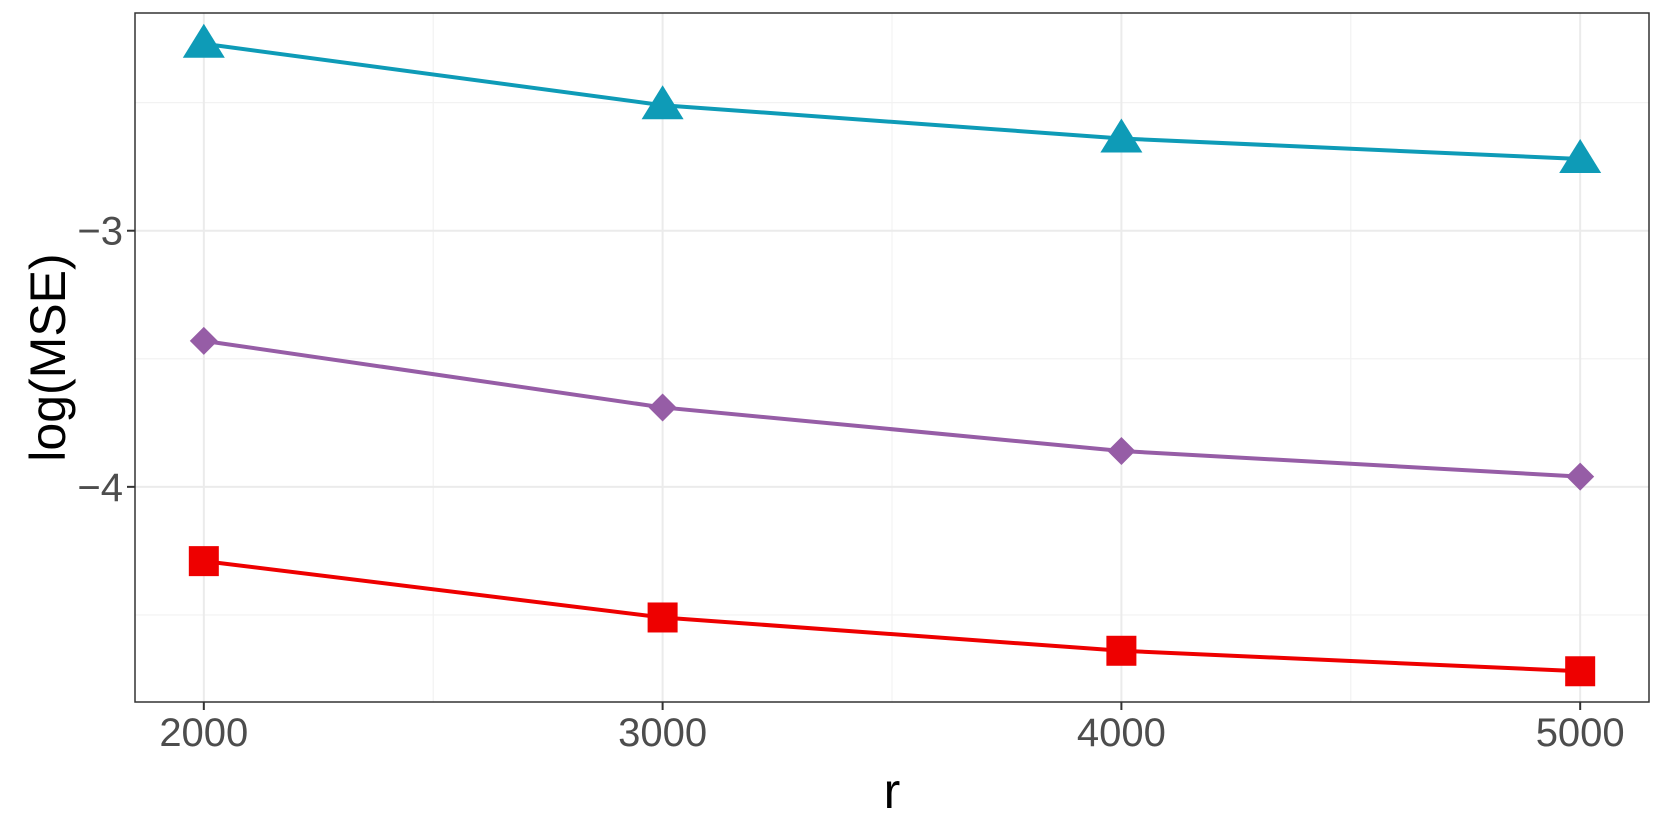 This screenshot has width=1661, height=830. Describe the element at coordinates (1580, 733) in the screenshot. I see `x-tick-label: 5000` at that location.